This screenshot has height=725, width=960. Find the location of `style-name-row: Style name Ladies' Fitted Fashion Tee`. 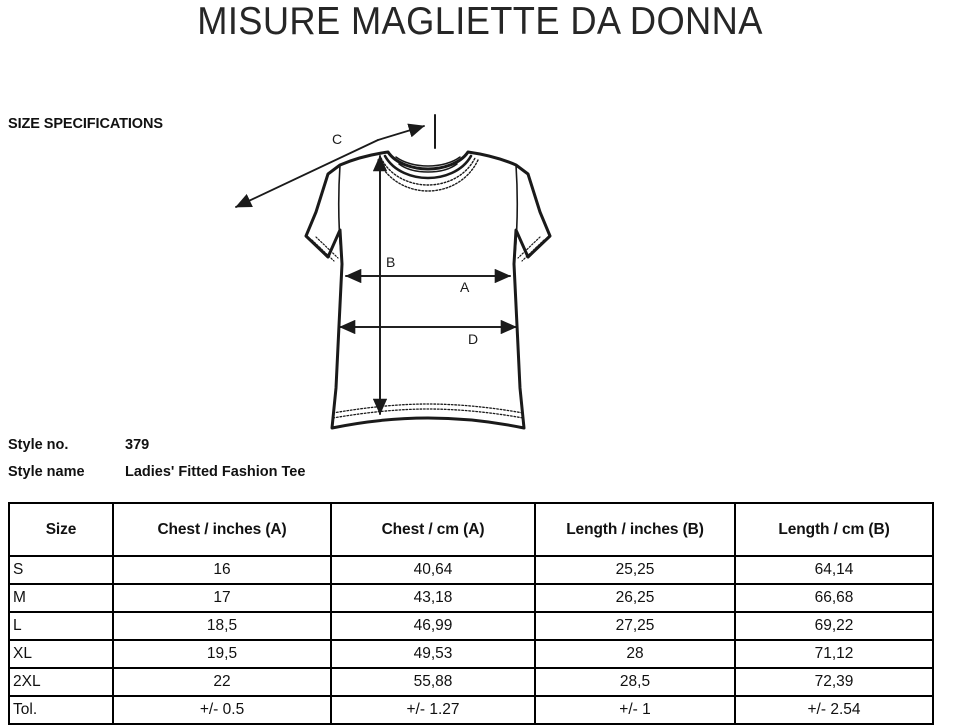

style-name-row: Style name Ladies' Fitted Fashion Tee is located at coordinates (156, 472).